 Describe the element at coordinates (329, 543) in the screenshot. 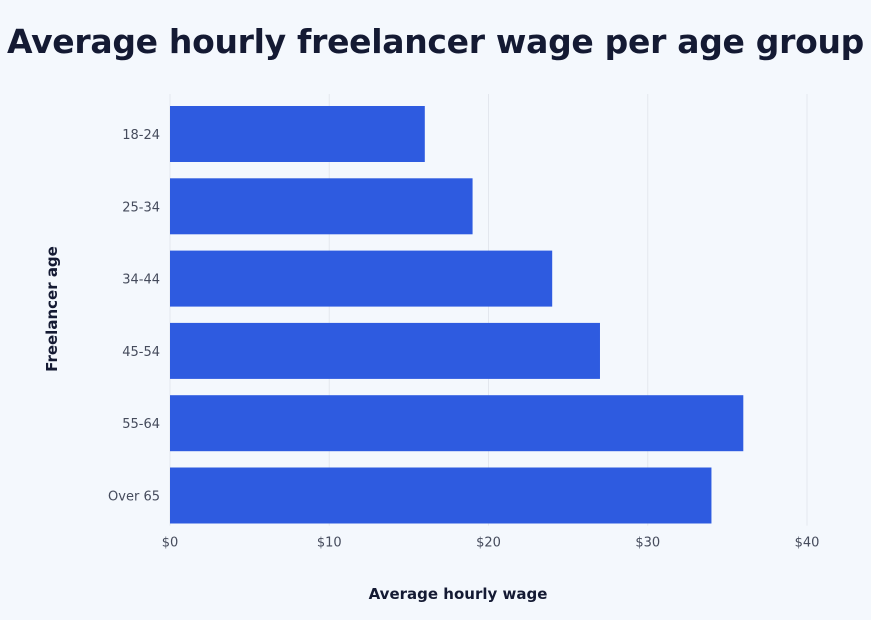

I see `x-tick-label: $10` at that location.